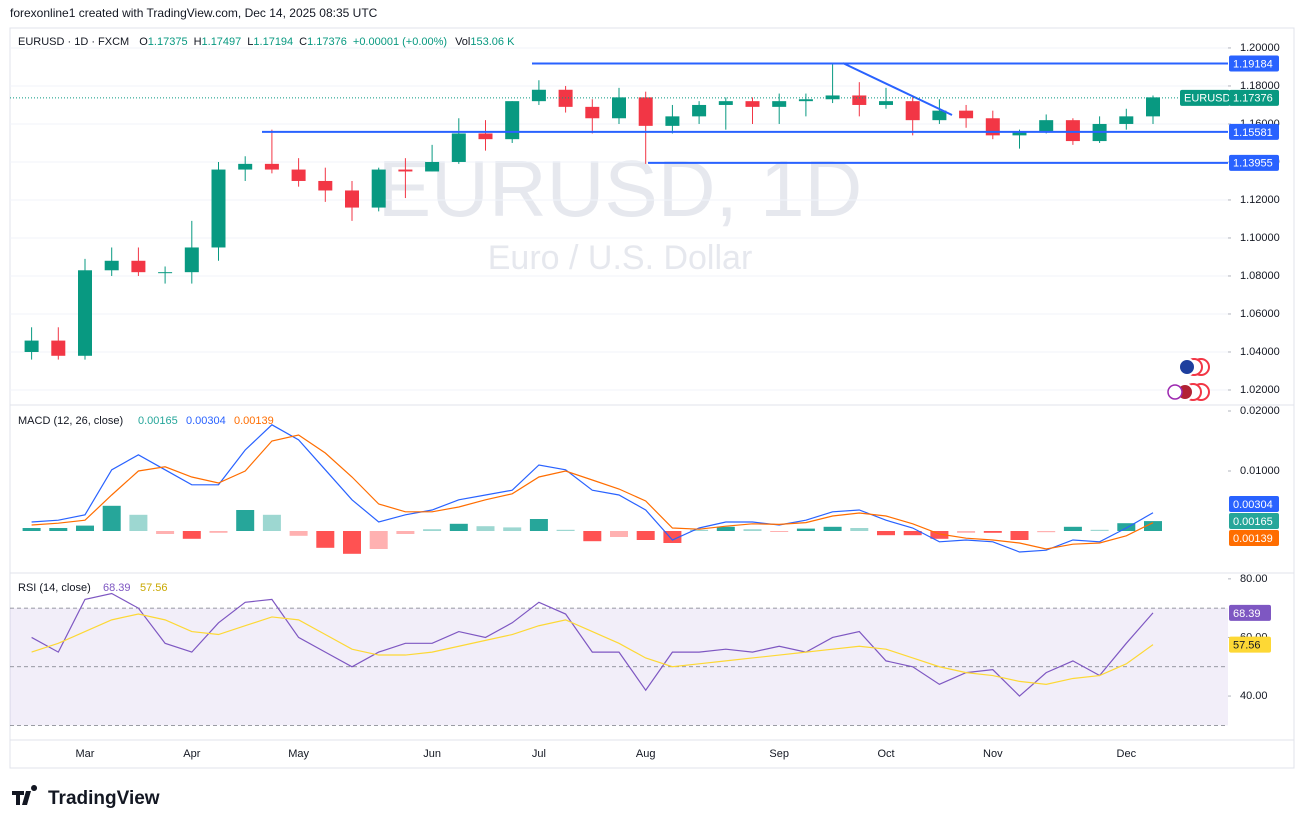 The height and width of the screenshot is (829, 1304). I want to click on event-icon, so click(1175, 392).